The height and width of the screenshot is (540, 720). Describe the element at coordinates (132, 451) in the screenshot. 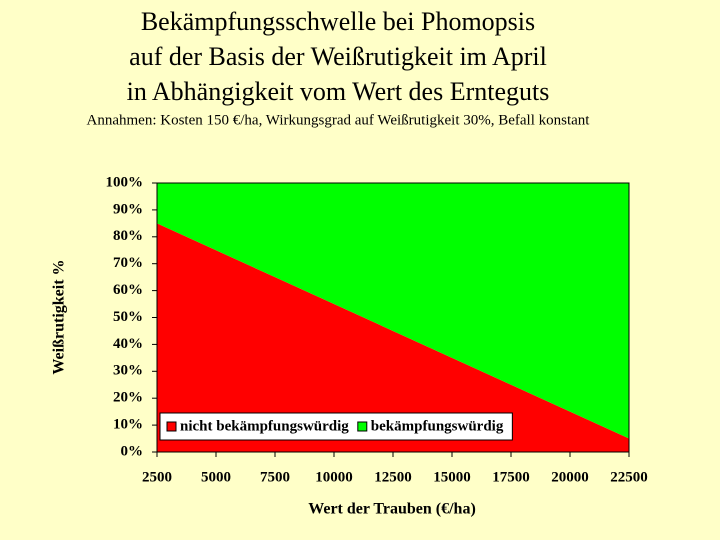

I see `y-tick-label: 0%` at that location.